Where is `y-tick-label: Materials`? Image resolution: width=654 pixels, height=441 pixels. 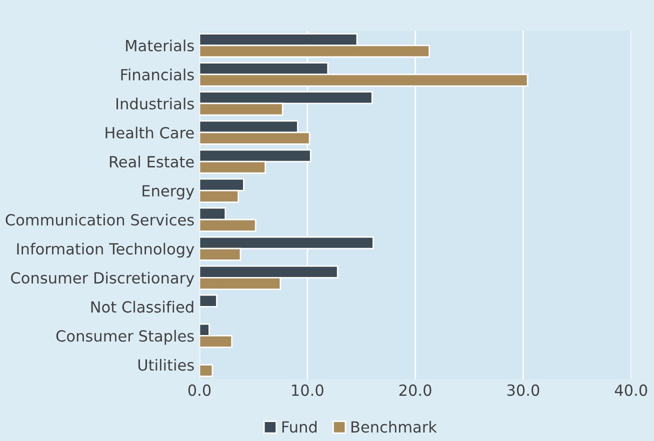 y-tick-label: Materials is located at coordinates (160, 46).